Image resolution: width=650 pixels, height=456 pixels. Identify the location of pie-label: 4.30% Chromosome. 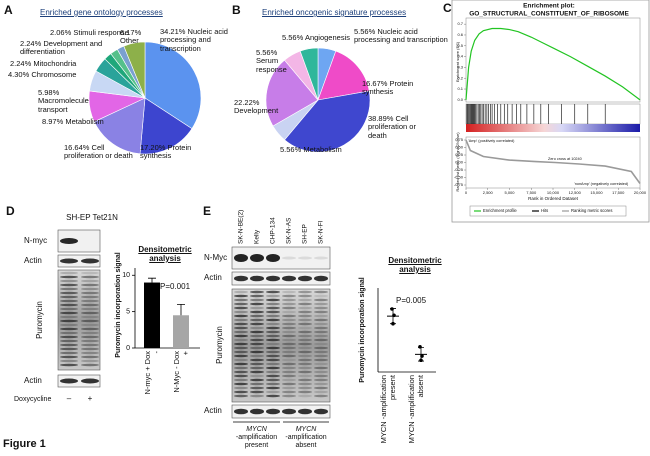
(43, 74).